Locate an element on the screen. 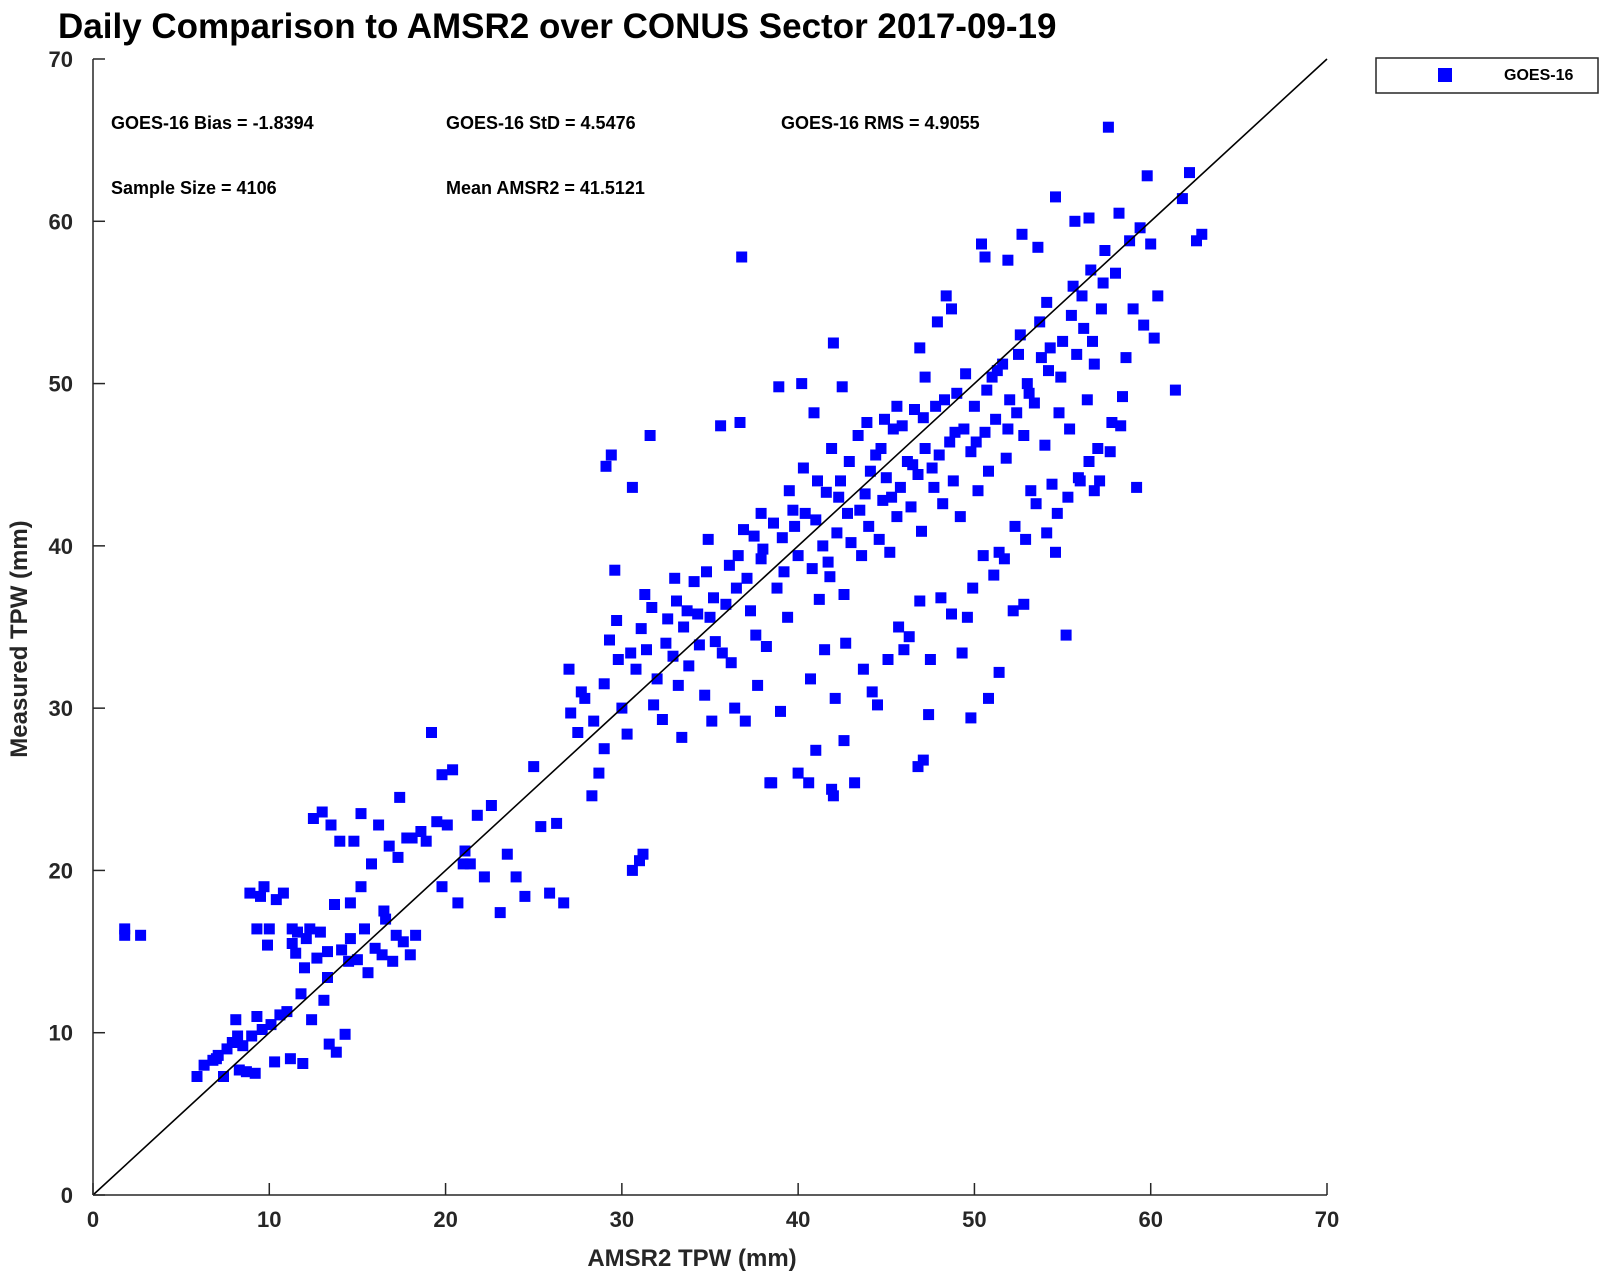 The width and height of the screenshot is (1600, 1279). x-tick-label: 20 is located at coordinates (445, 1219).